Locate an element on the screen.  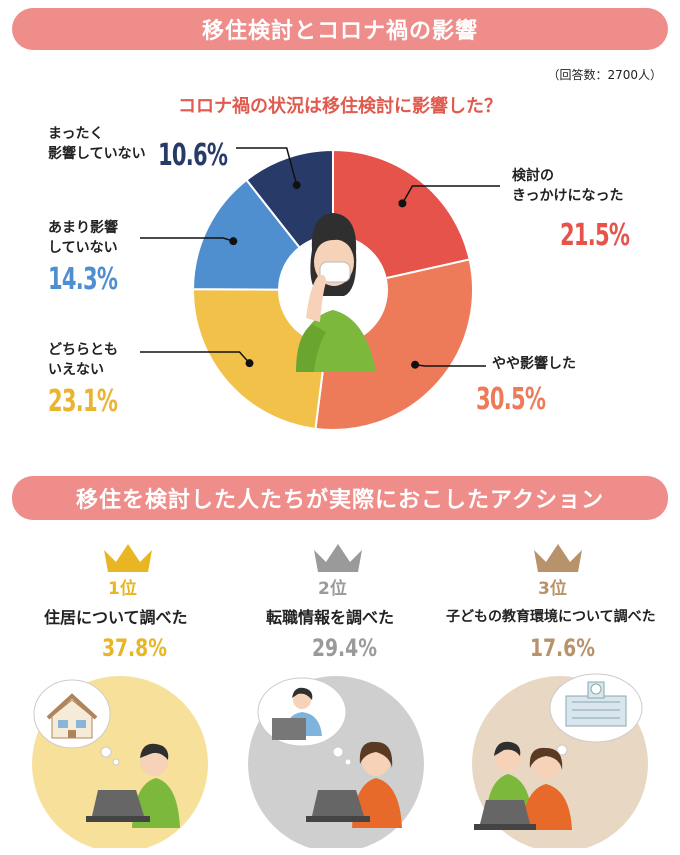
pct-neutral: 23.1% is located at coordinates (83, 401).